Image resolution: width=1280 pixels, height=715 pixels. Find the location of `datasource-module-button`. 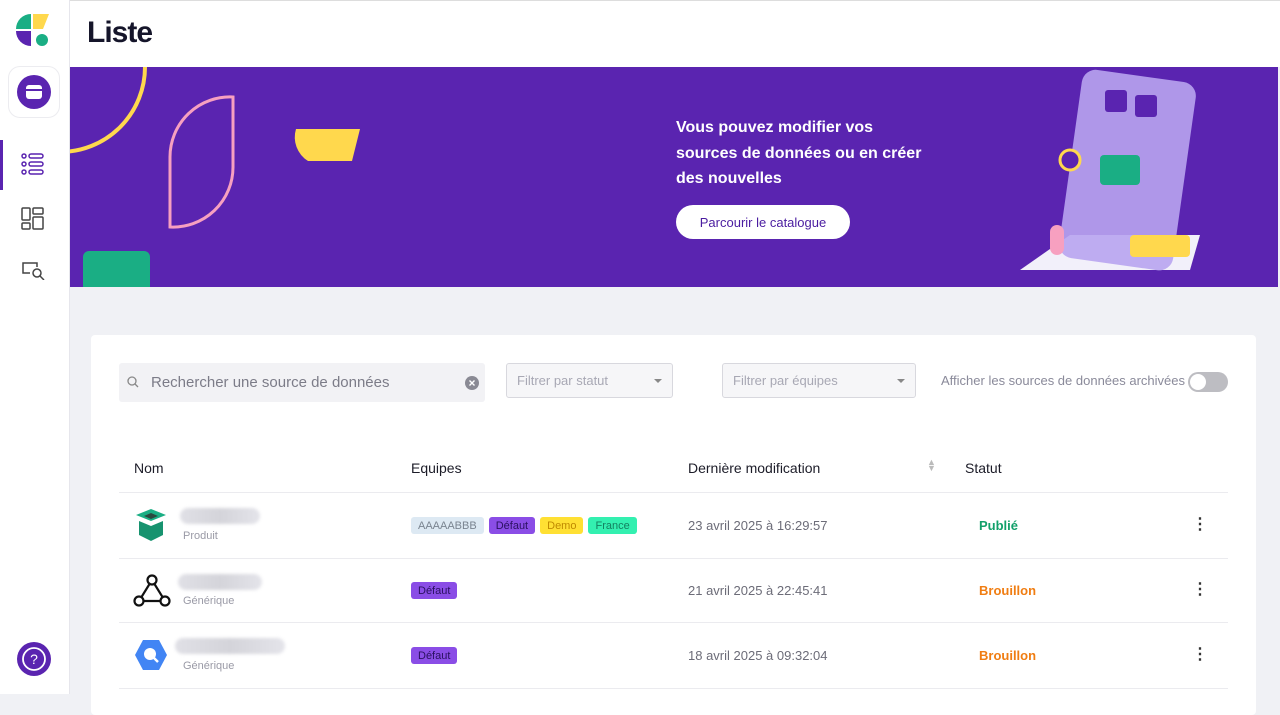

datasource-module-button is located at coordinates (34, 92).